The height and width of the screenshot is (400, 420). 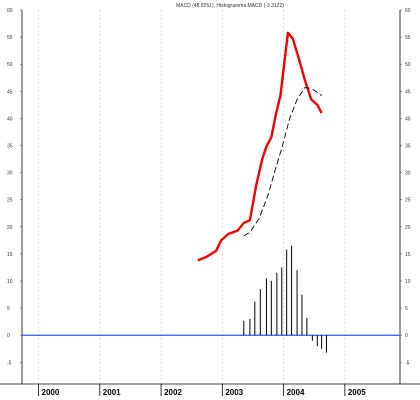 I want to click on y-tick-label-left: 50, so click(x=10, y=65).